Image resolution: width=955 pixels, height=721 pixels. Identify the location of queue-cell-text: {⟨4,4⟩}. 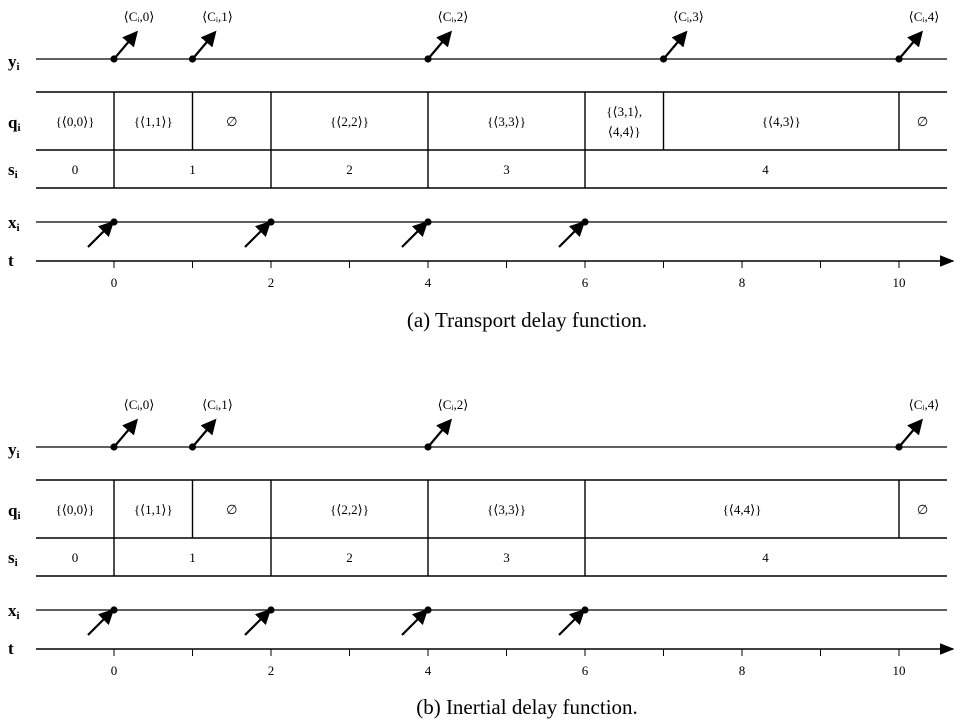
(742, 509).